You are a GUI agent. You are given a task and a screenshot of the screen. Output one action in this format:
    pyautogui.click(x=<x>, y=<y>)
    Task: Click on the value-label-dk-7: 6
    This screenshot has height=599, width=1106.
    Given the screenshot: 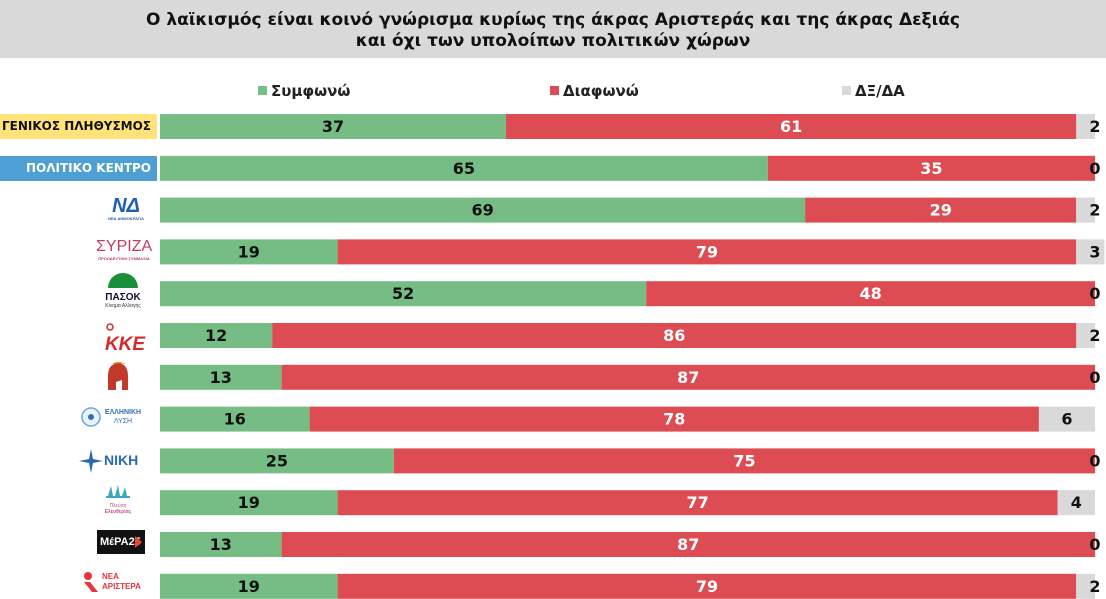 What is the action you would take?
    pyautogui.click(x=1066, y=419)
    